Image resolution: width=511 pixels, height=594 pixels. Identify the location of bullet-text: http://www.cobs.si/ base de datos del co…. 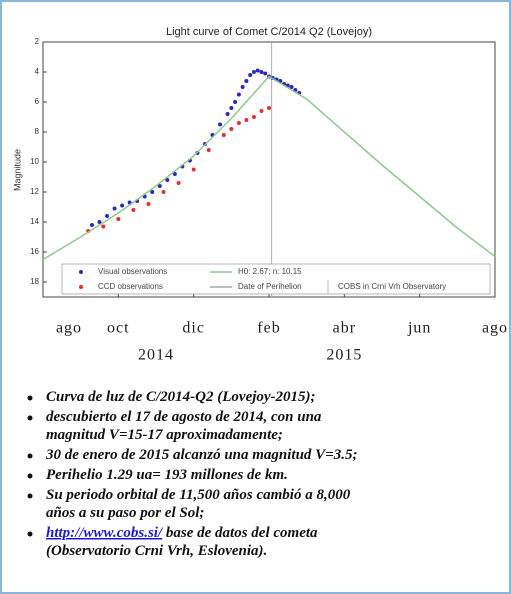
(182, 533).